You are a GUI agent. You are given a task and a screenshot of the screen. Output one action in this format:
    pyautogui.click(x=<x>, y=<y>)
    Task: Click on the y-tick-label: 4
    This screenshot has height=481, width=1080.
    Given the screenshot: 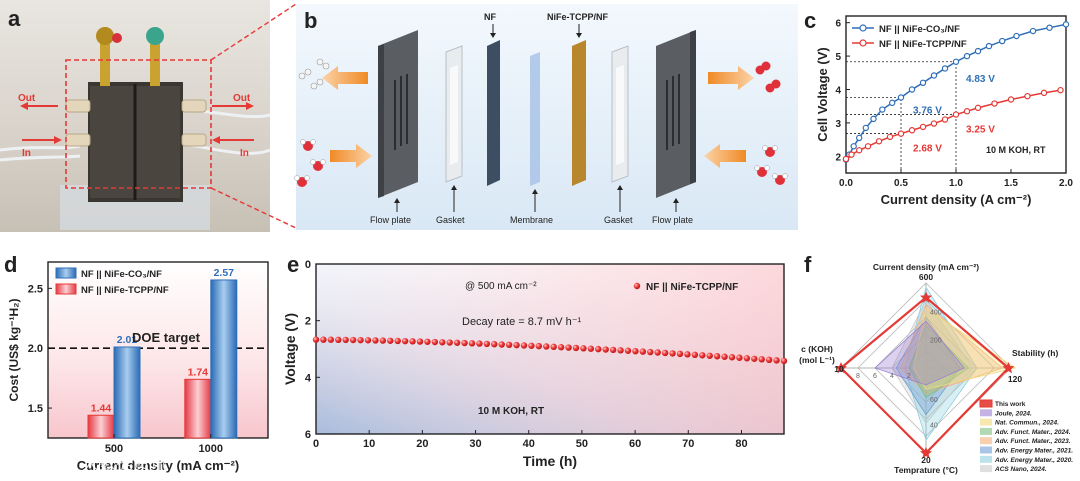 What is the action you would take?
    pyautogui.click(x=838, y=90)
    